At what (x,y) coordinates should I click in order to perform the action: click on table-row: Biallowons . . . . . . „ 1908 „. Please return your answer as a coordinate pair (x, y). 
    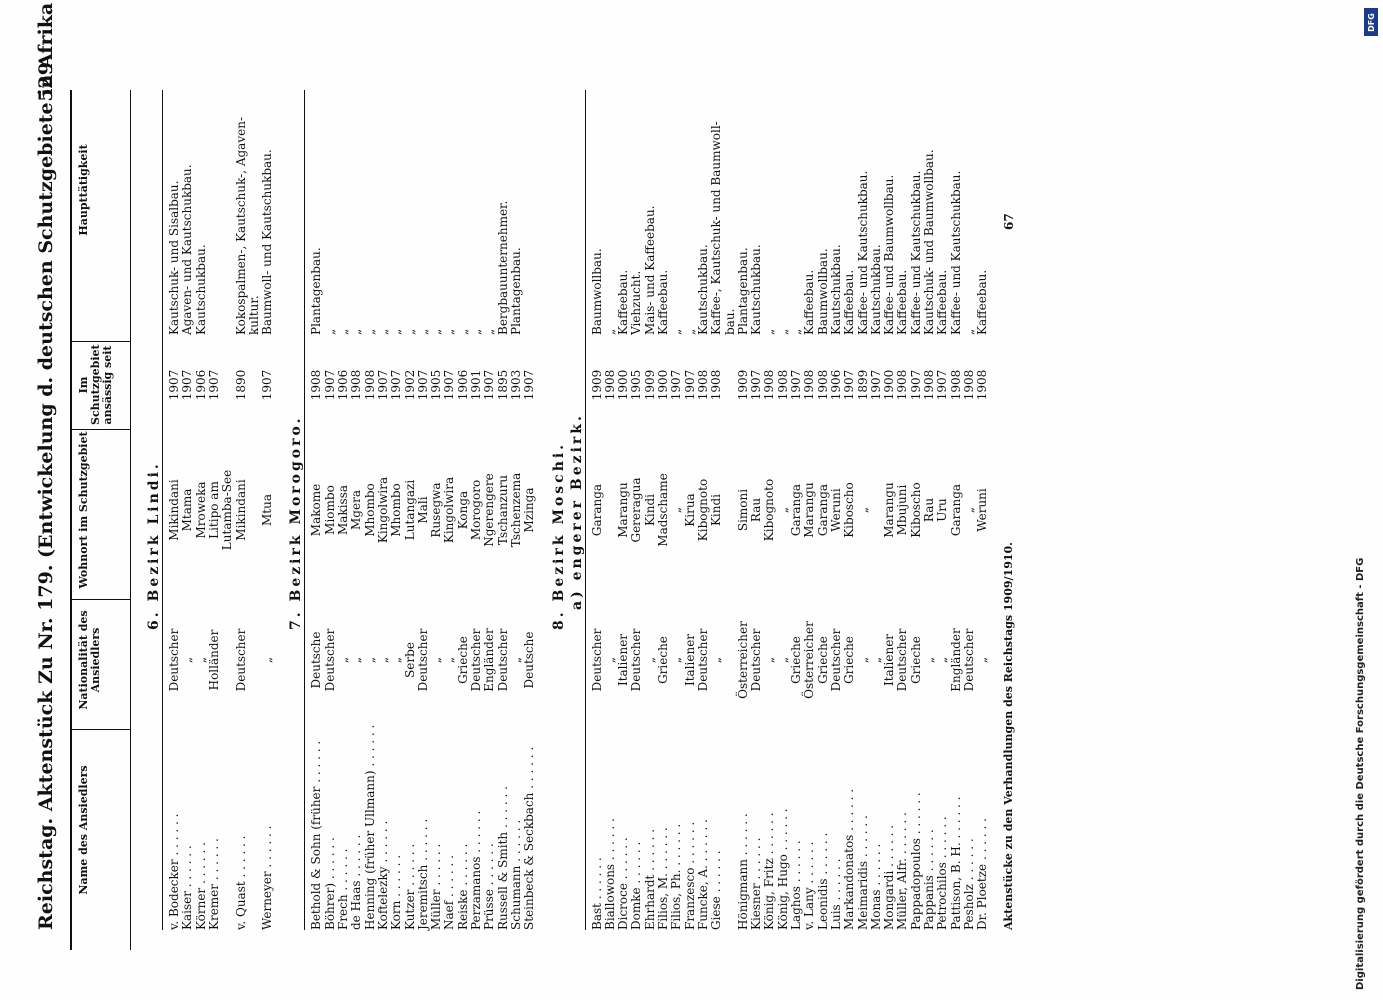
    Looking at the image, I should click on (609, 490).